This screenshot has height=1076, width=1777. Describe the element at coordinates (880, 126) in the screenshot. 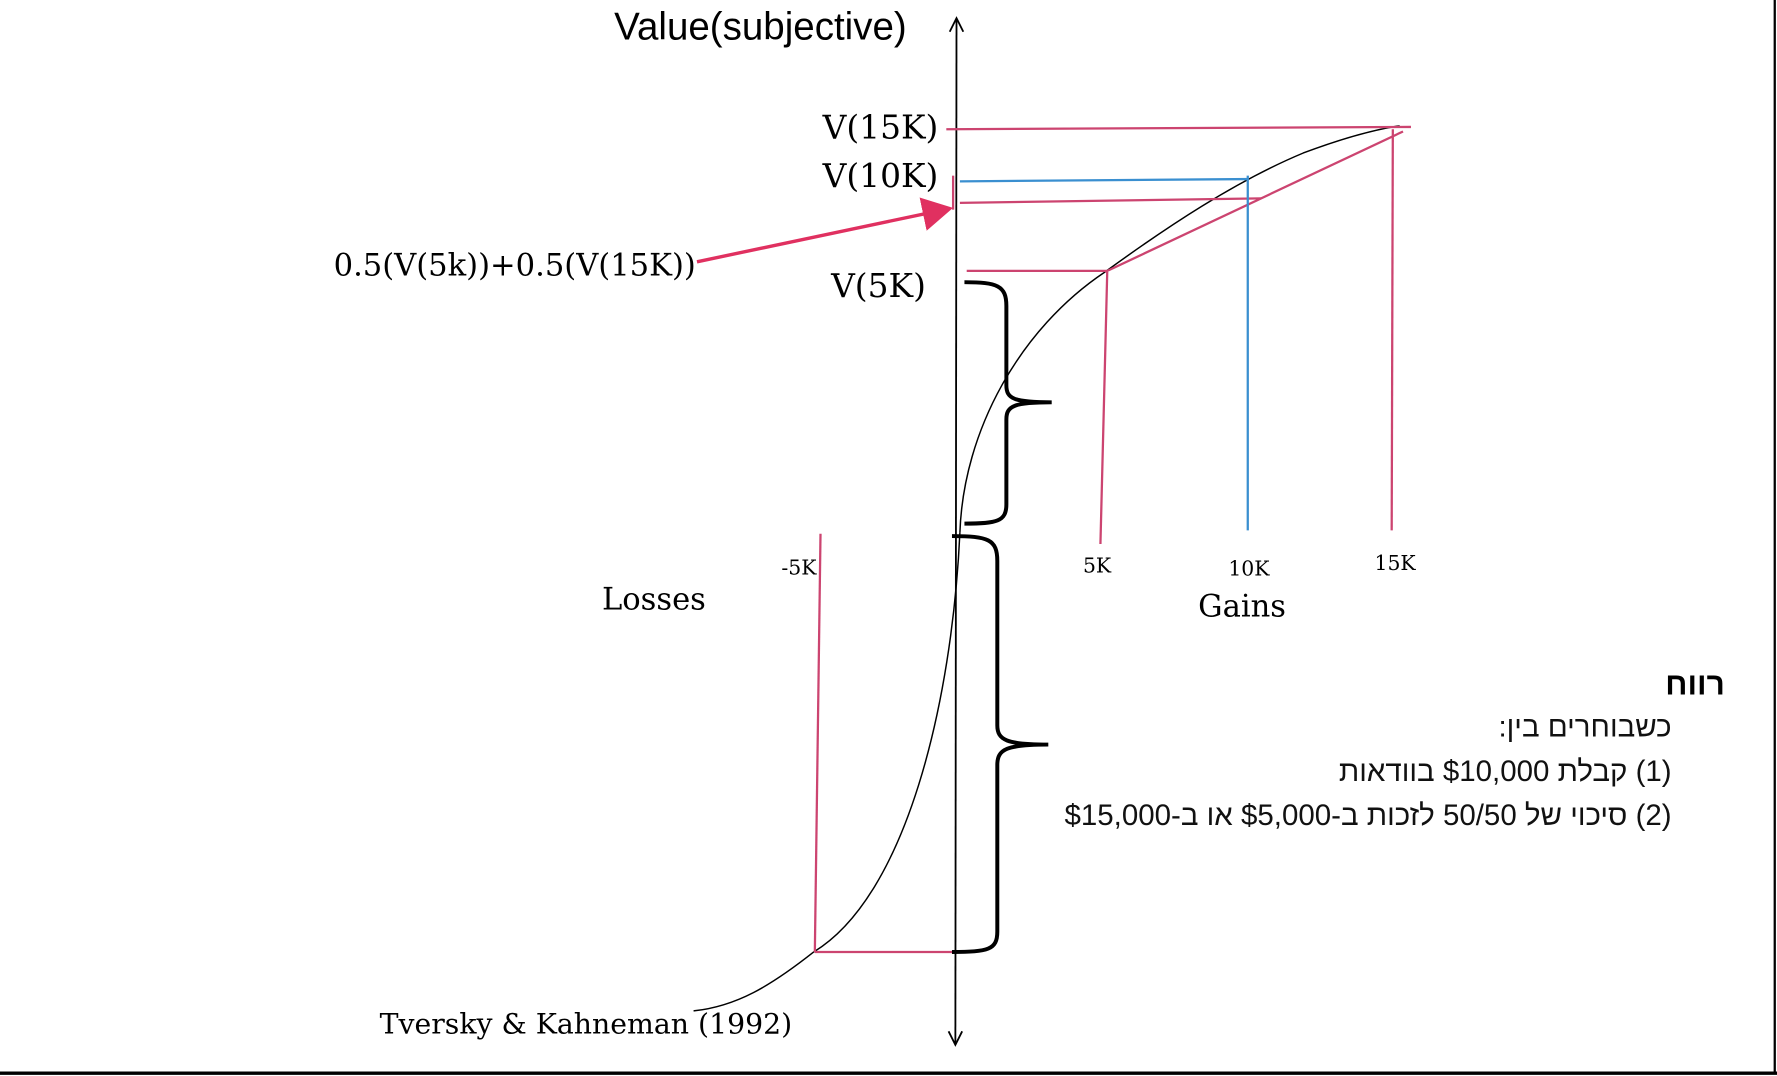

I see `v15k-label: V(15K)` at that location.